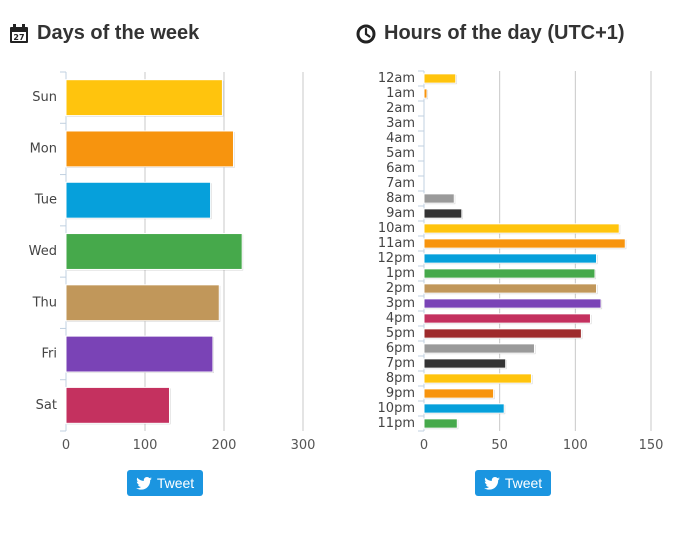 This screenshot has width=695, height=538. I want to click on hours-chart-title-row: Hours of the day (UTC+1), so click(490, 33).